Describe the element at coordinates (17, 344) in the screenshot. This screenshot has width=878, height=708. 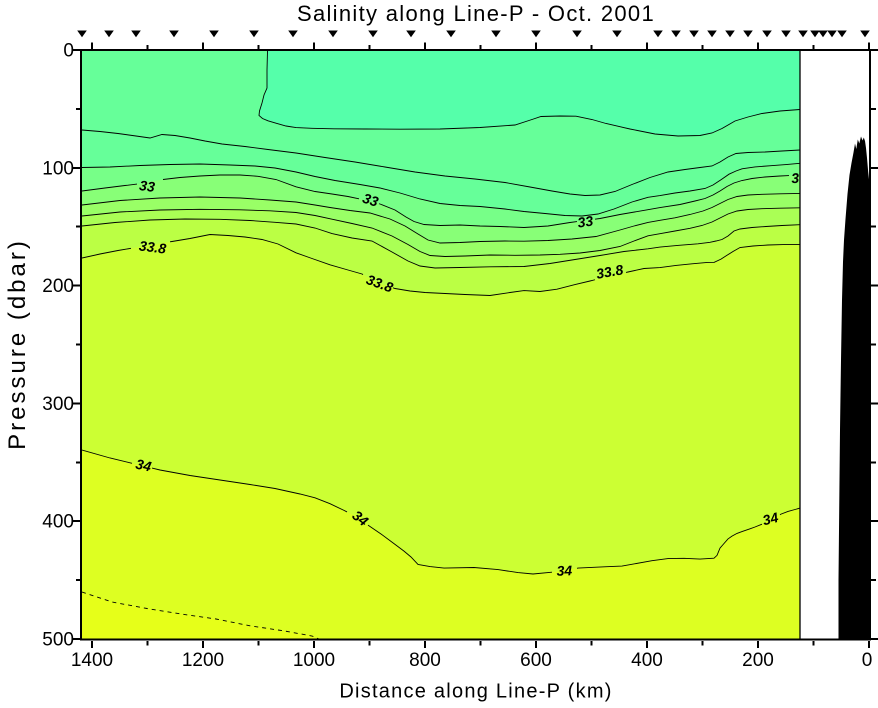
I see `svg-text: Pressure (dbar)` at that location.